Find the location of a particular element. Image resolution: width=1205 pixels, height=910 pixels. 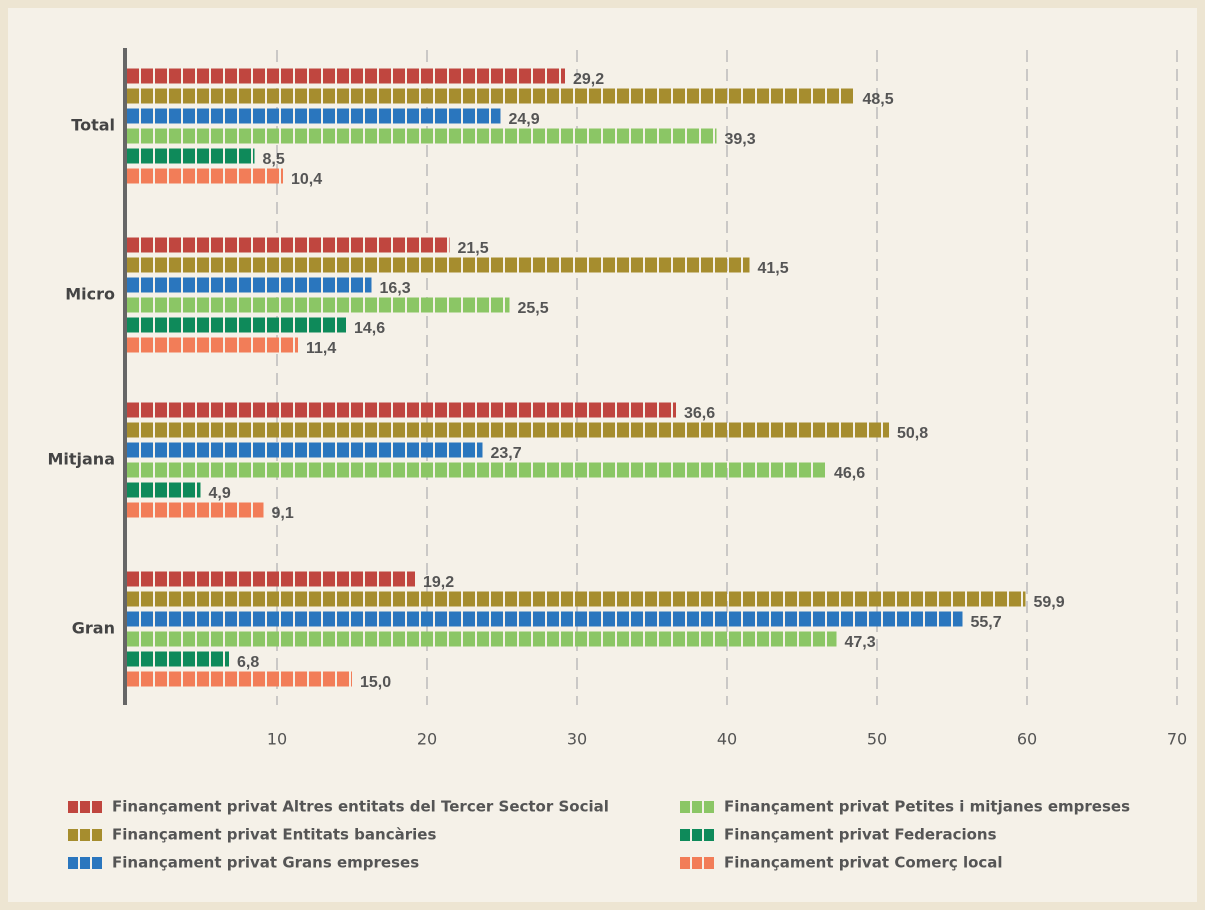

value-label: 48,5 is located at coordinates (878, 99).